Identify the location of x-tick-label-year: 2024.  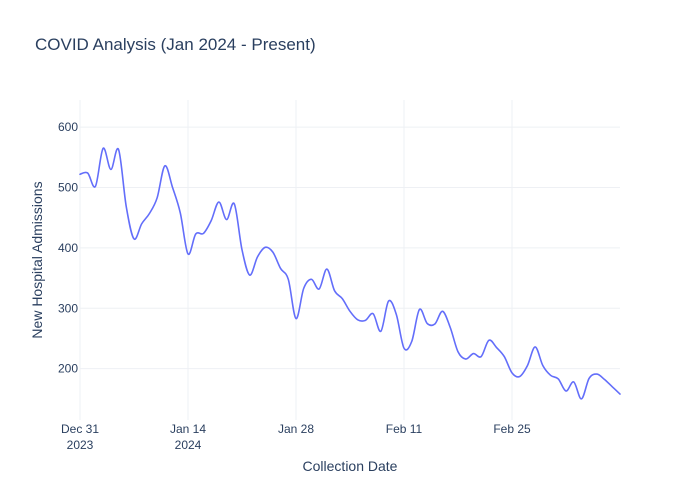
(188, 445).